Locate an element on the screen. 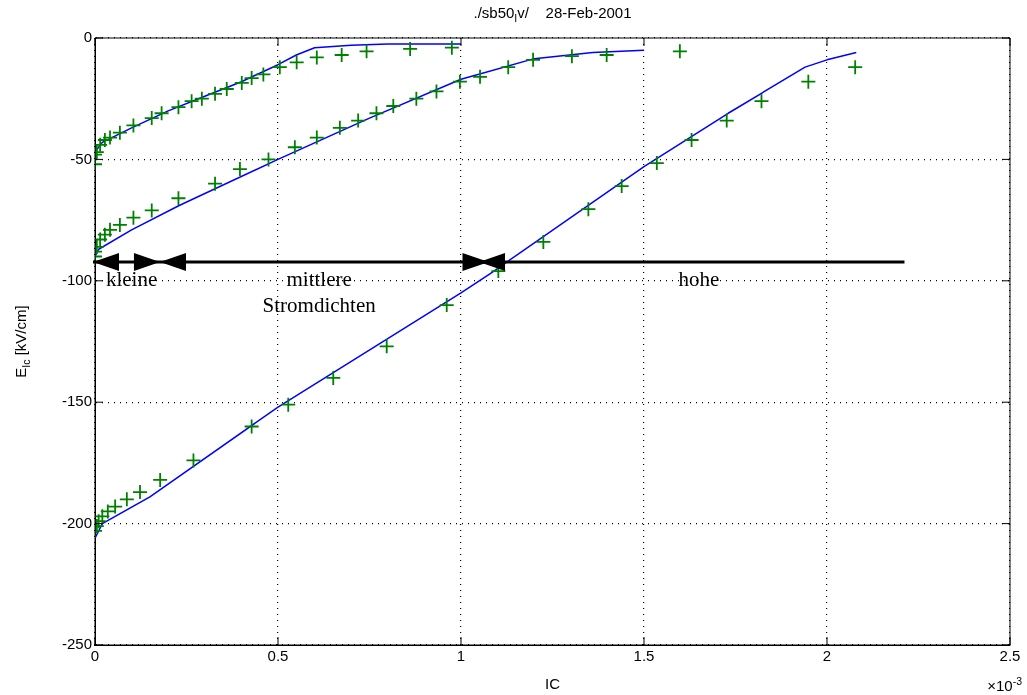 The image size is (1027, 695). y-tick-label: -50 is located at coordinates (81, 158).